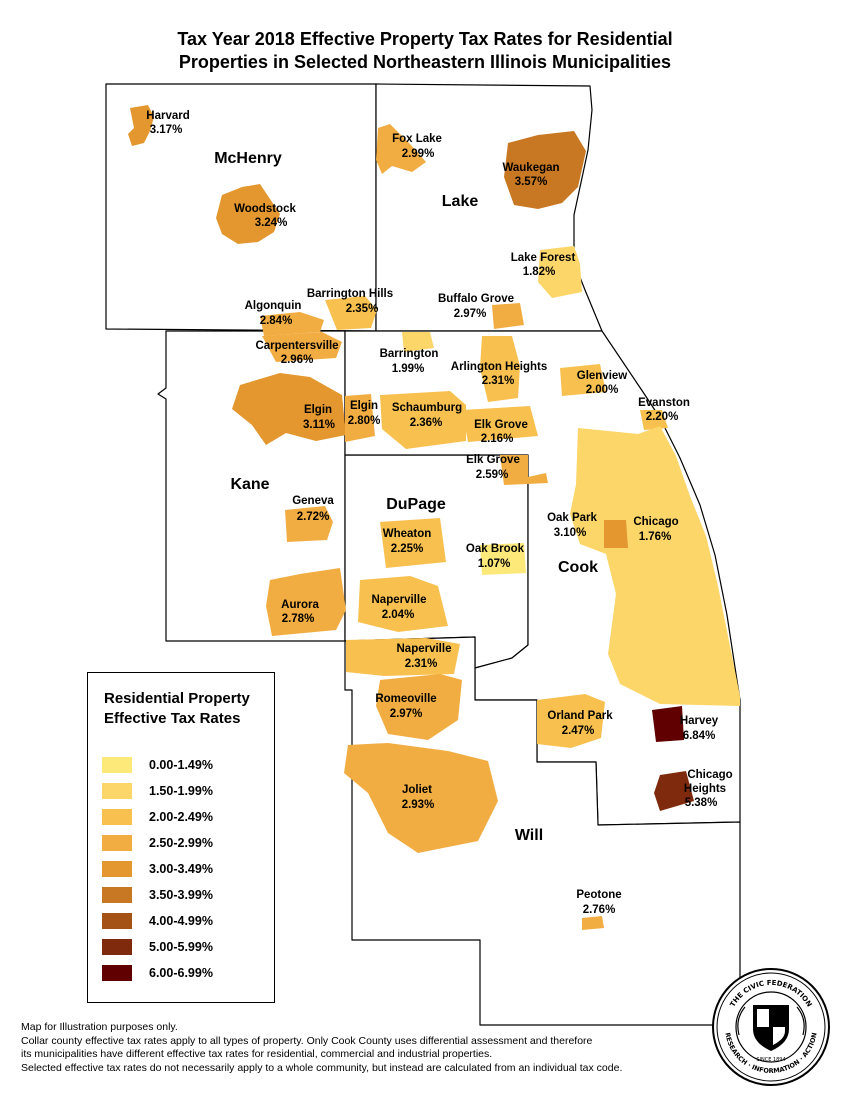 This screenshot has height=1098, width=850. Describe the element at coordinates (418, 805) in the screenshot. I see `muni-rate-joliet: 2.93%` at that location.